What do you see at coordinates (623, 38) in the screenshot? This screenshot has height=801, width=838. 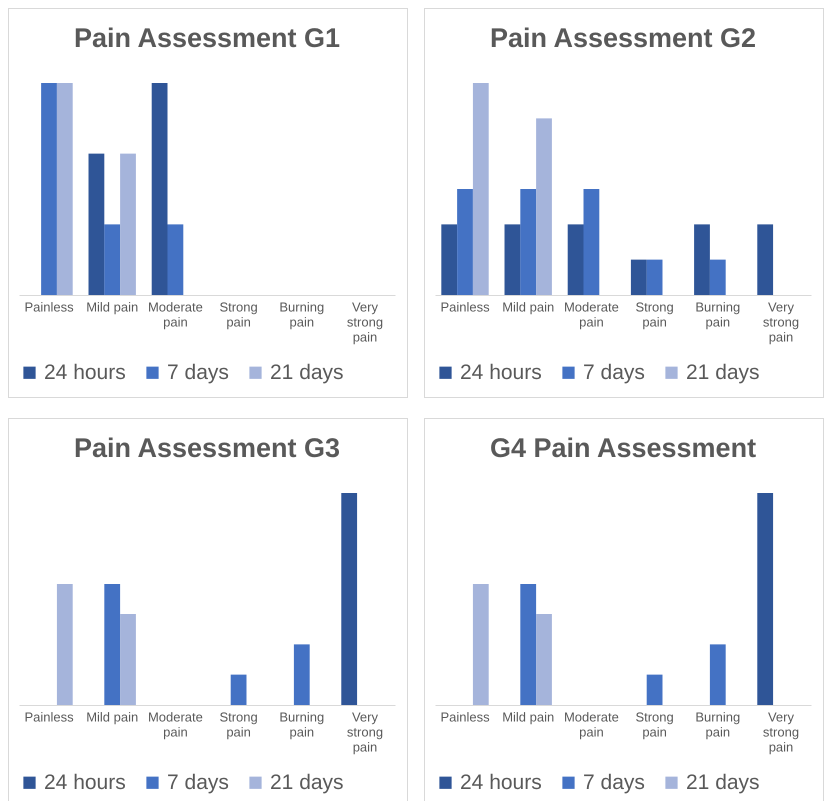 I see `chart-title: Pain Assessment G2` at bounding box center [623, 38].